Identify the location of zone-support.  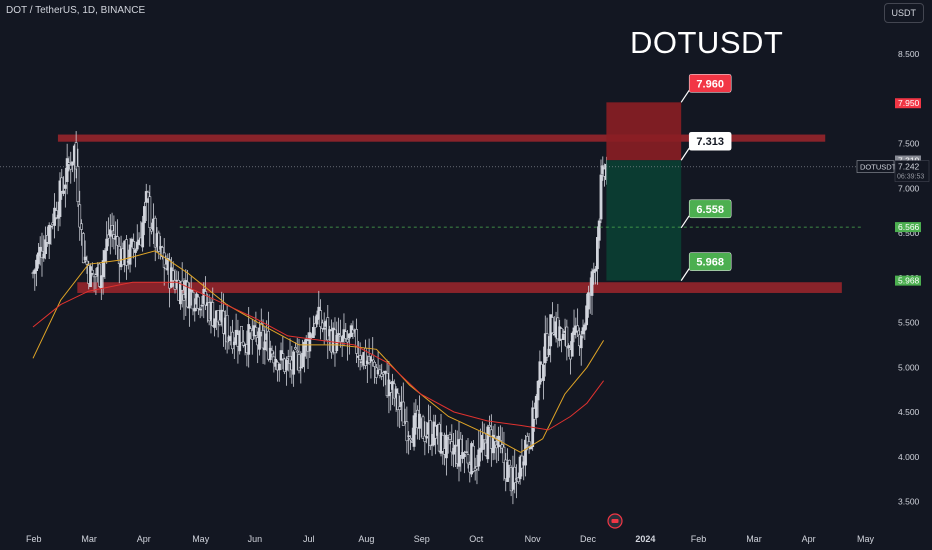
(459, 287).